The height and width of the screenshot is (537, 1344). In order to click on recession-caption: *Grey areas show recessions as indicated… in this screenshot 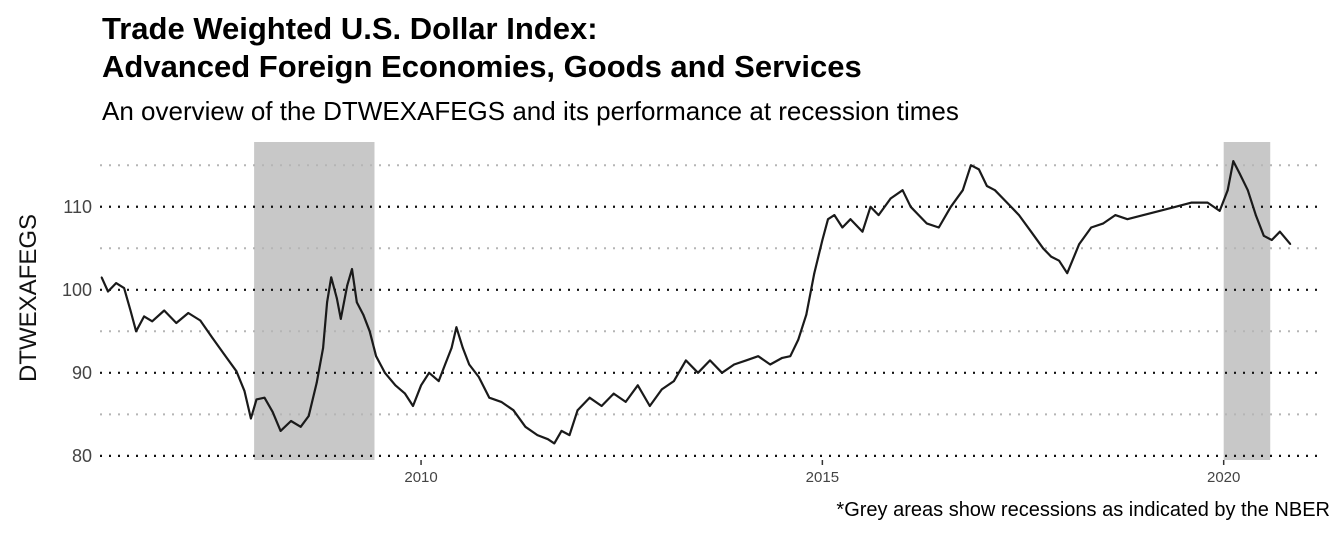, I will do `click(1083, 510)`.